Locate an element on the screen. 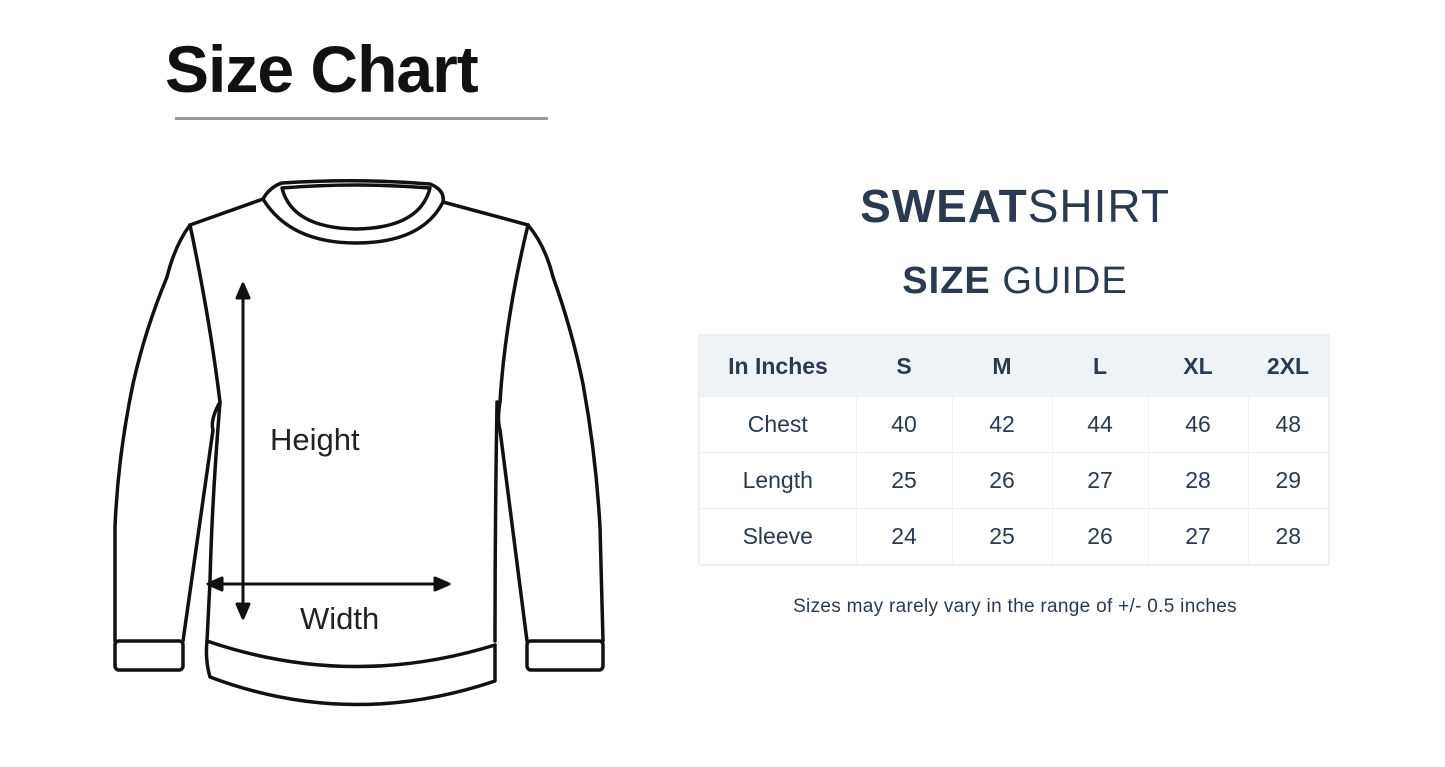  title-light: SHIRT is located at coordinates (1098, 206).